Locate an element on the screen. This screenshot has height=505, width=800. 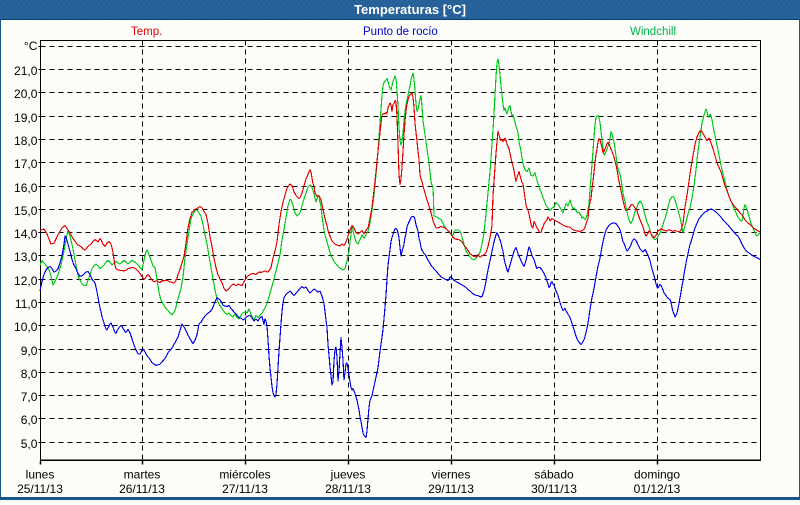
svg-text: °C is located at coordinates (31, 46).